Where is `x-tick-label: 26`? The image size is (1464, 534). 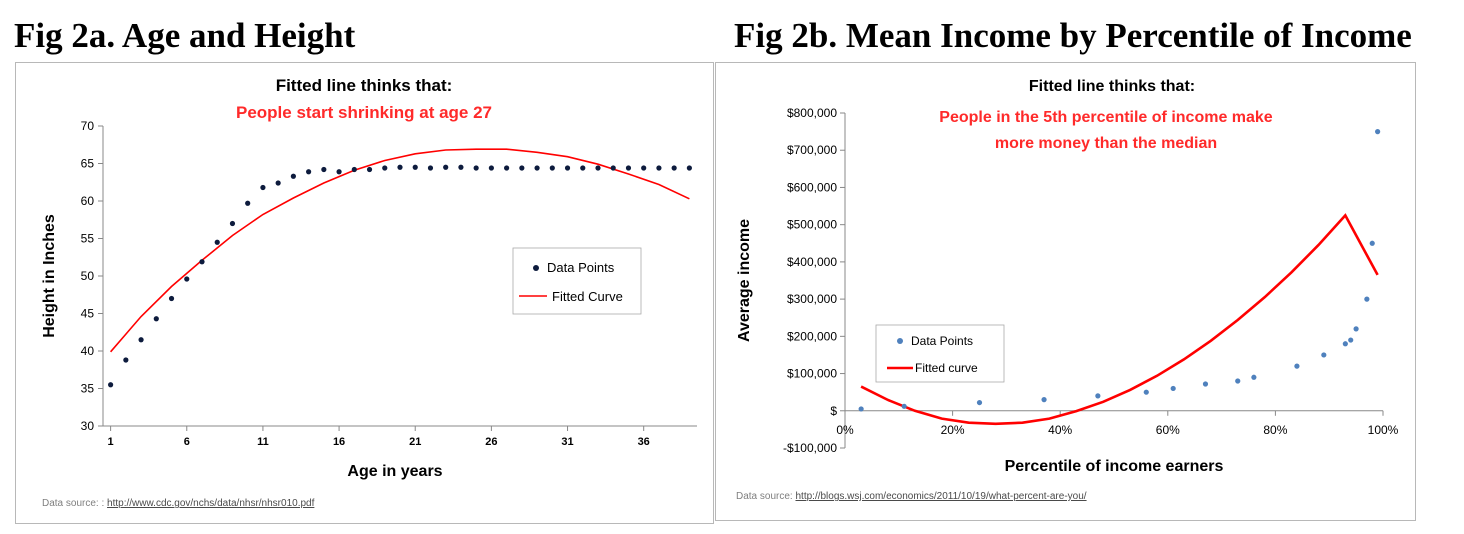 x-tick-label: 26 is located at coordinates (491, 442).